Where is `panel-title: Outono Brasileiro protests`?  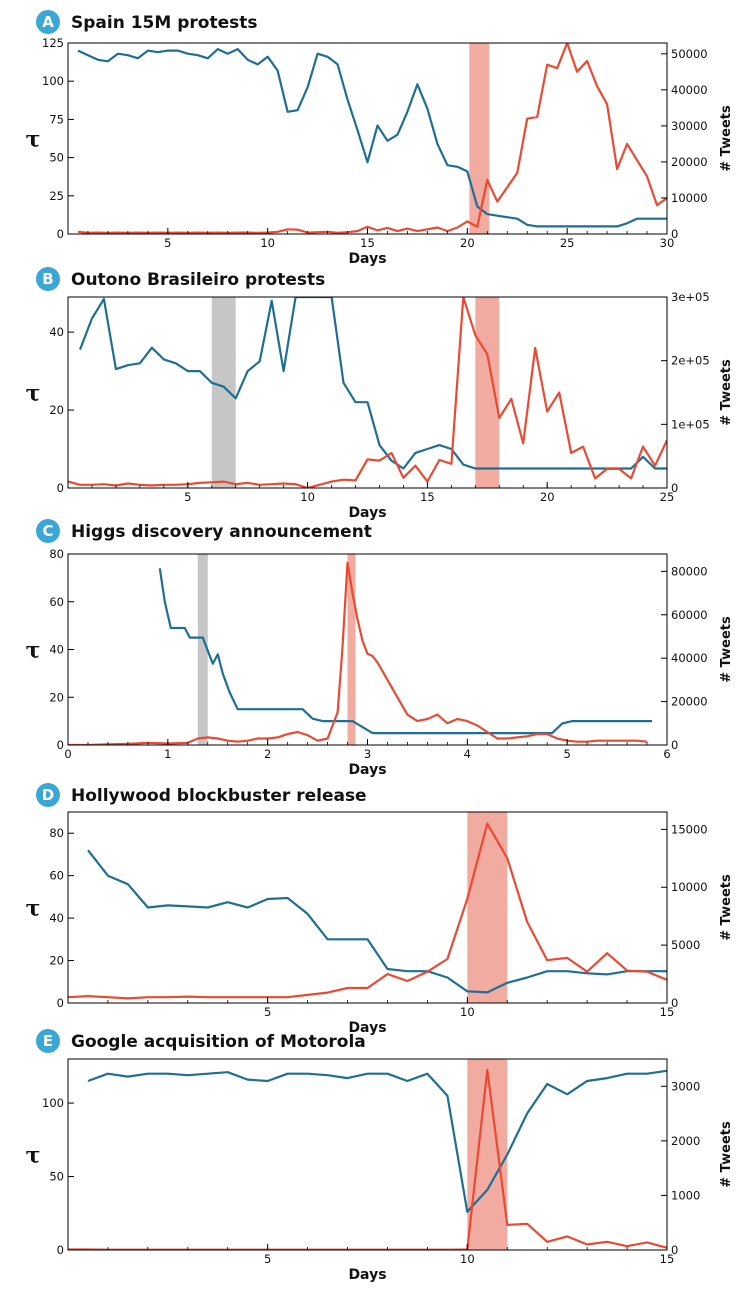 panel-title: Outono Brasileiro protests is located at coordinates (198, 280).